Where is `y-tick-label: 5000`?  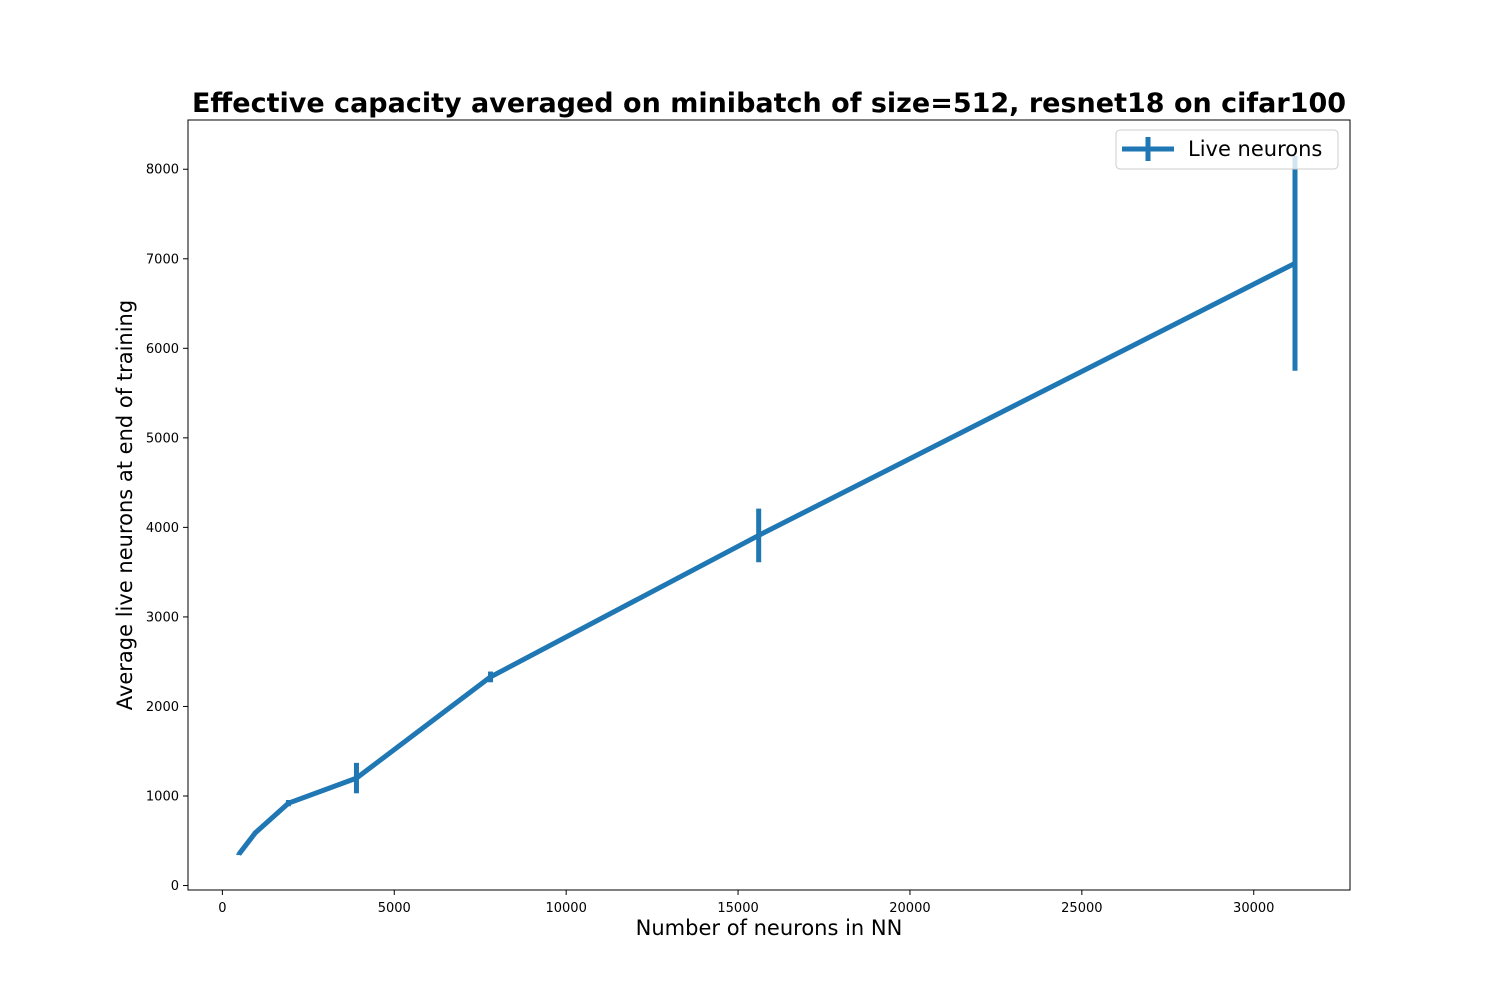
y-tick-label: 5000 is located at coordinates (162, 438).